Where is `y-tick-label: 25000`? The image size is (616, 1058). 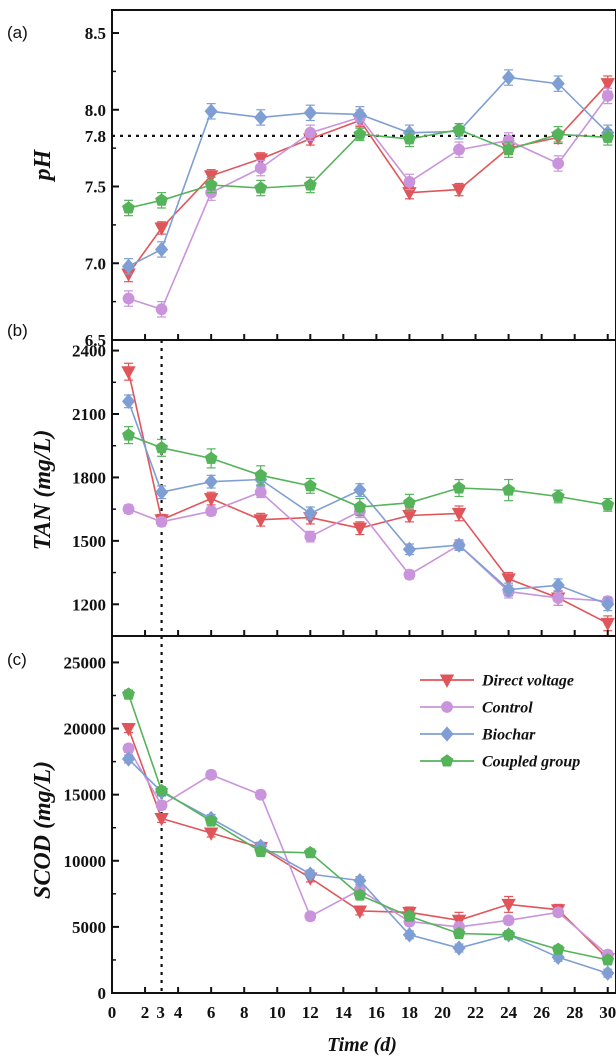 y-tick-label: 25000 is located at coordinates (85, 662).